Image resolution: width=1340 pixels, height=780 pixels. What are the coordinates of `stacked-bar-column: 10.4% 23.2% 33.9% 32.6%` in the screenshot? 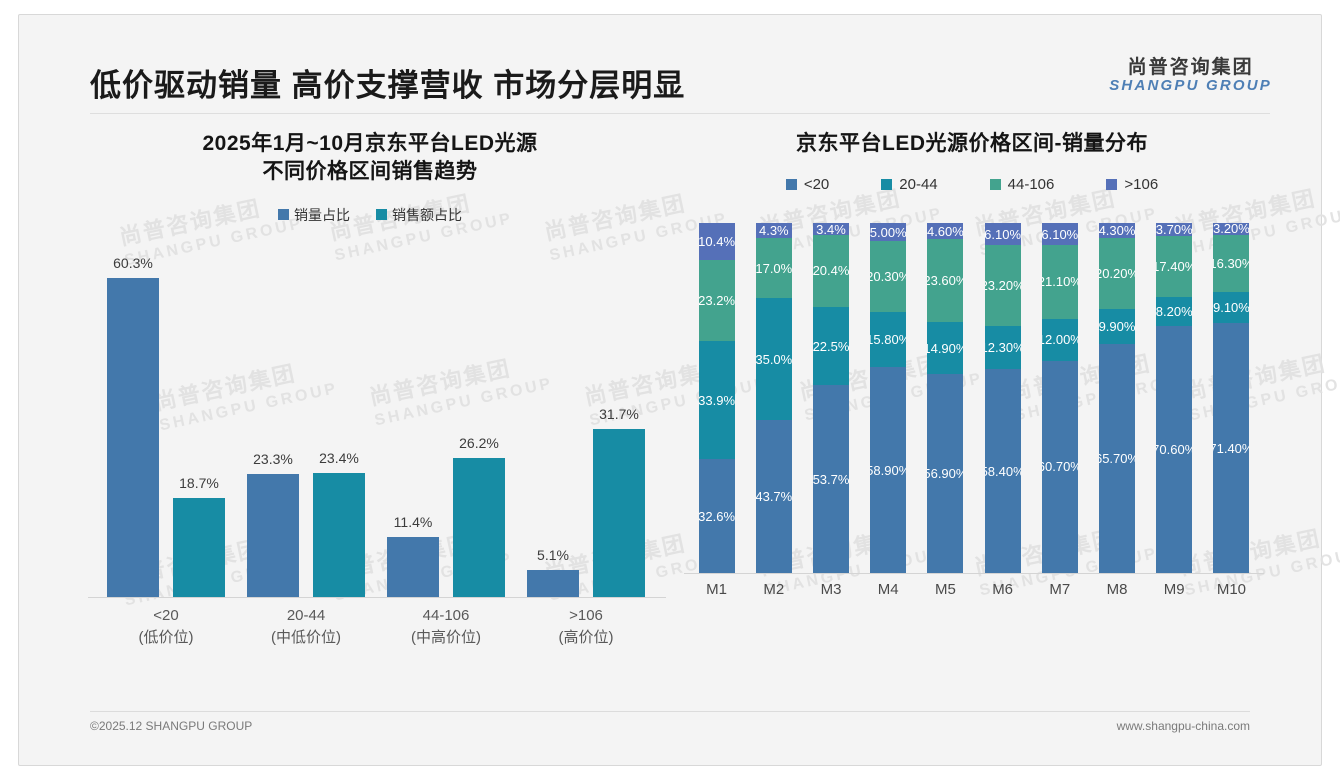 It's located at (716, 398).